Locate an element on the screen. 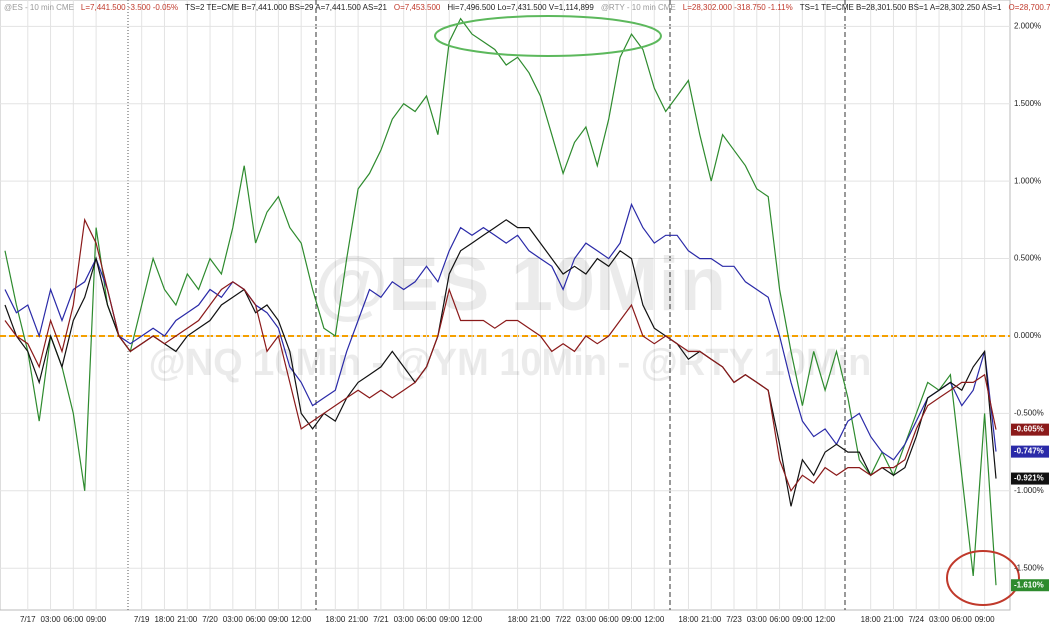 The height and width of the screenshot is (631, 1050). header-field: @ES - 10 min CME is located at coordinates (39, 7).